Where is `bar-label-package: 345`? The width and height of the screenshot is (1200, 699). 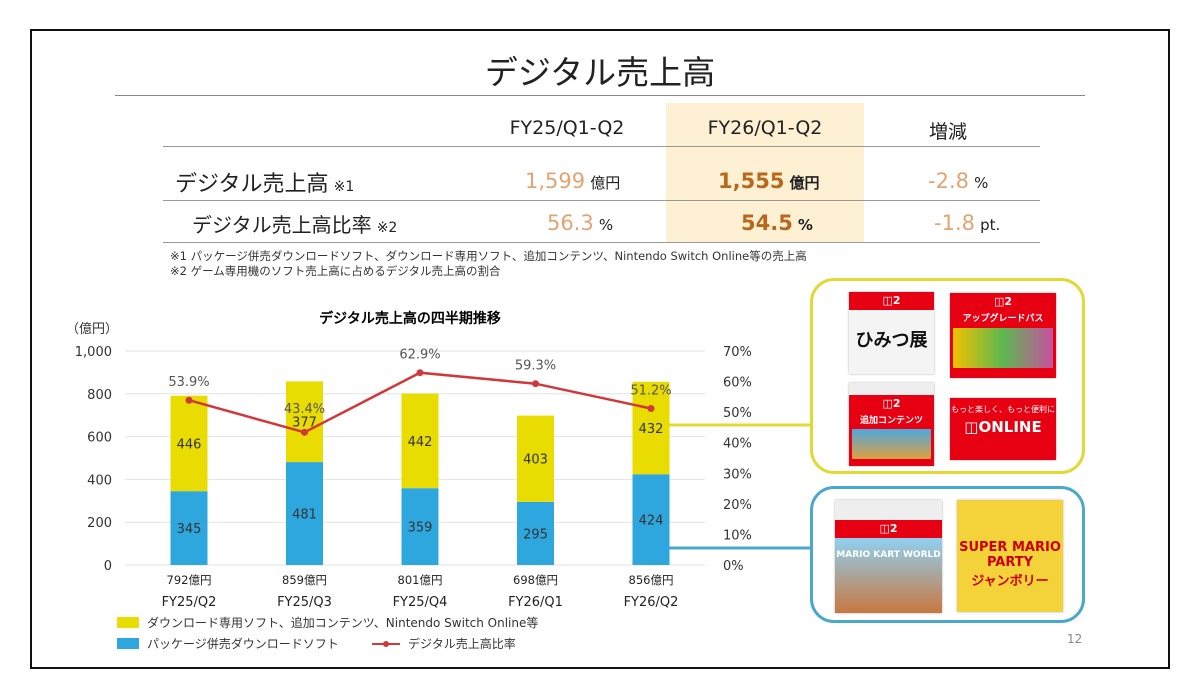
bar-label-package: 345 is located at coordinates (189, 529).